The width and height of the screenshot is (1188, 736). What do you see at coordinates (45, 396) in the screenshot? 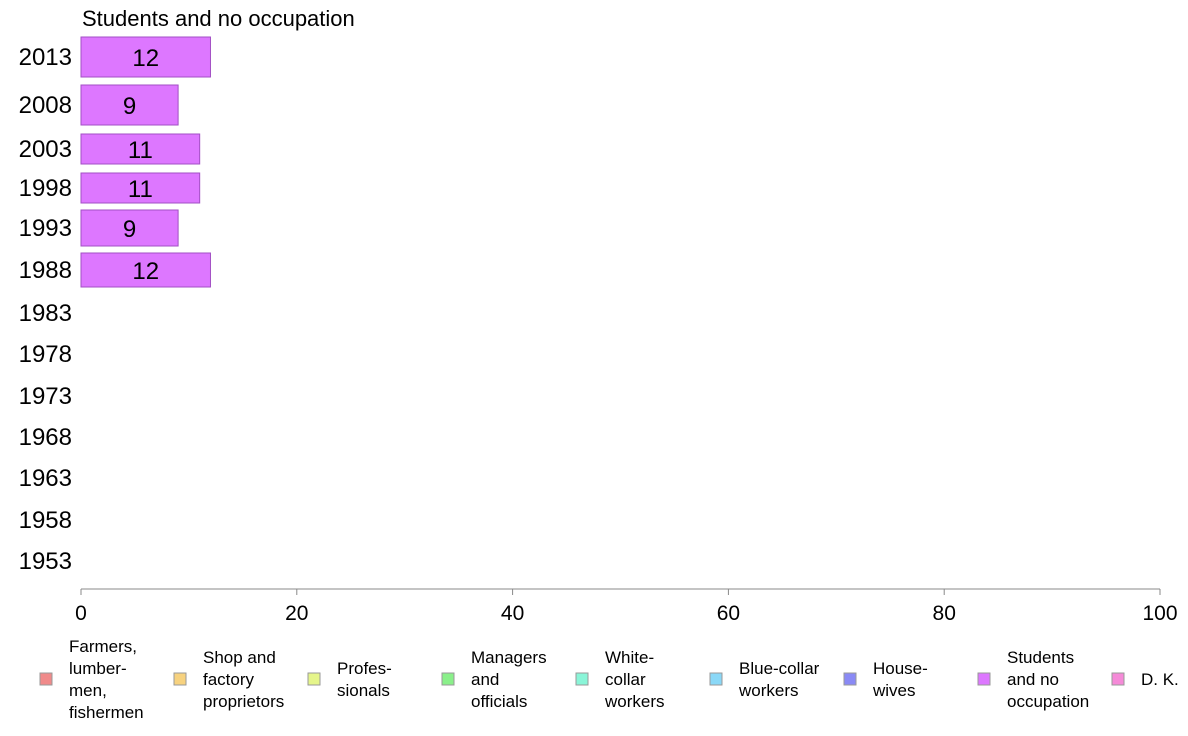
I see `y-tick-label: 1973` at bounding box center [45, 396].